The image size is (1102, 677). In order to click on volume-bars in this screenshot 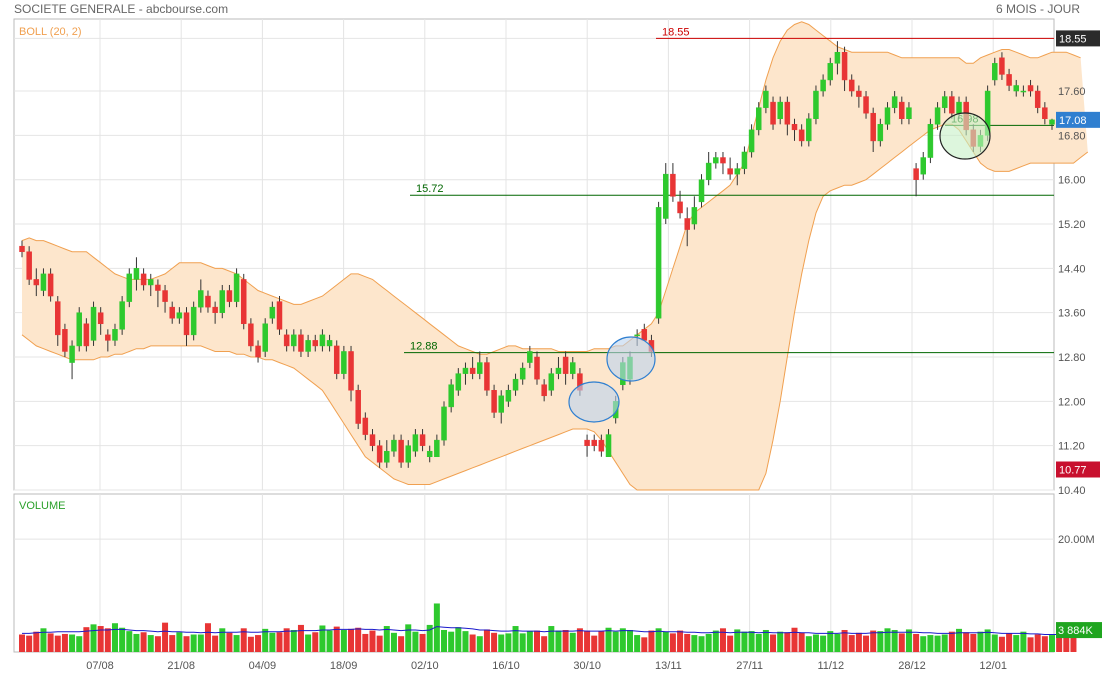, I will do `click(548, 627)`.